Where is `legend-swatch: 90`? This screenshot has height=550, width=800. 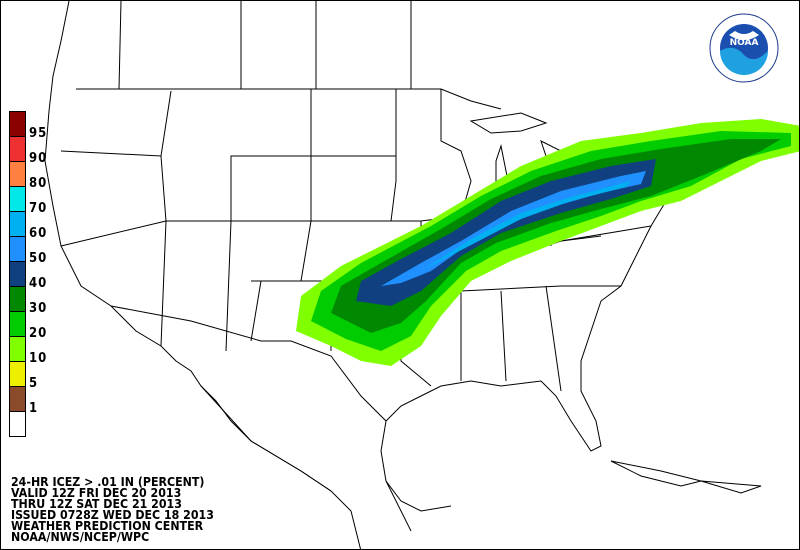
legend-swatch: 90 is located at coordinates (27, 151).